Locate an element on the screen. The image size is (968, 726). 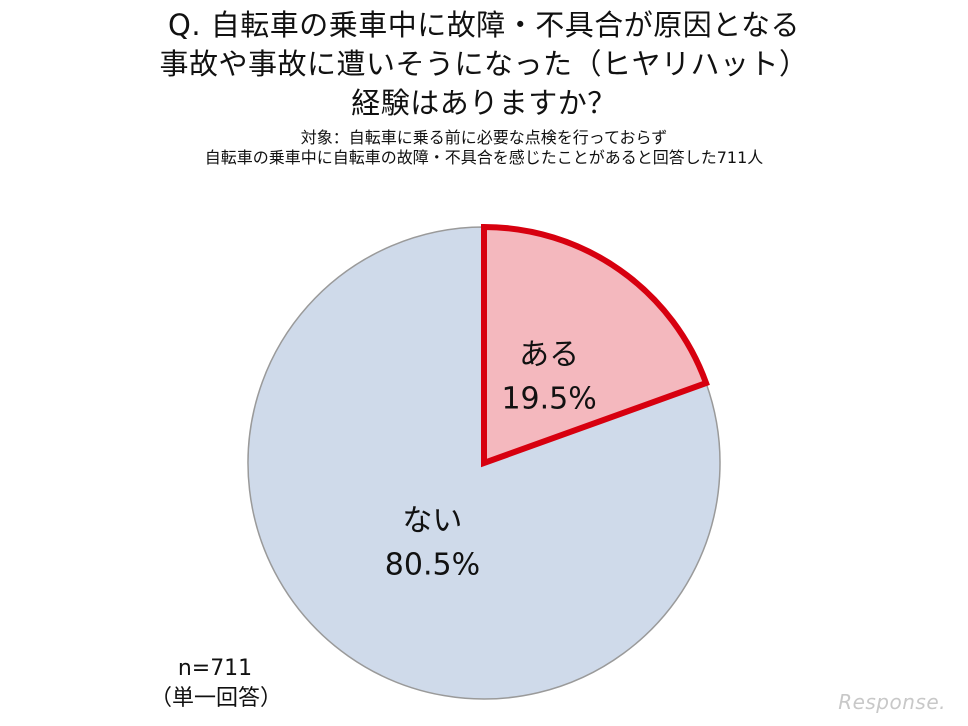
slice-value-label: 80.5% is located at coordinates (432, 564).